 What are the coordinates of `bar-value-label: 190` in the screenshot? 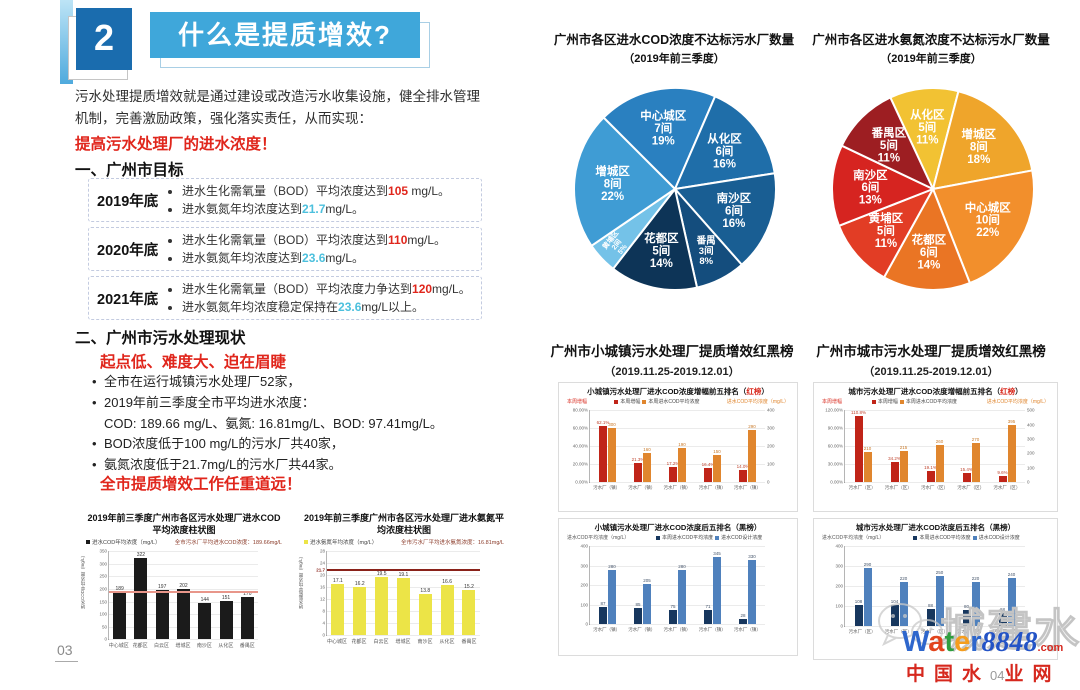 It's located at (682, 444).